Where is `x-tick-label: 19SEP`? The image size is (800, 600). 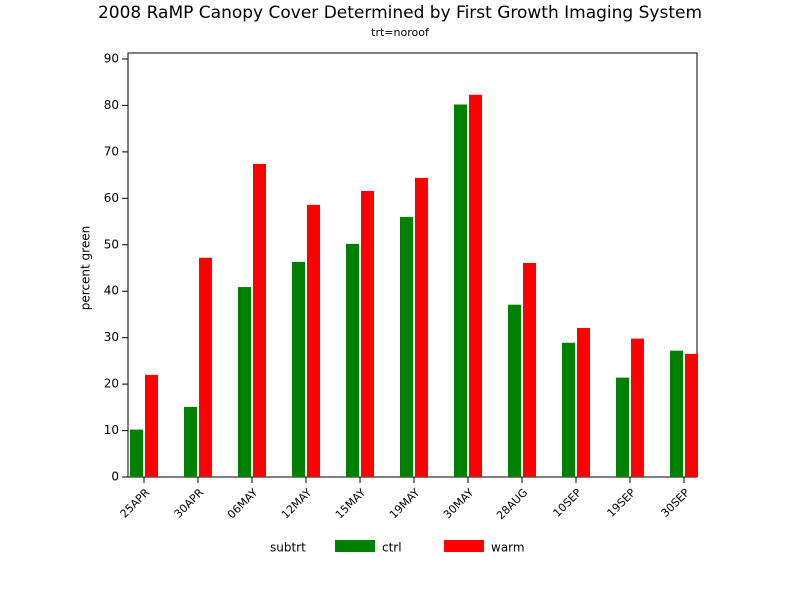 x-tick-label: 19SEP is located at coordinates (622, 503).